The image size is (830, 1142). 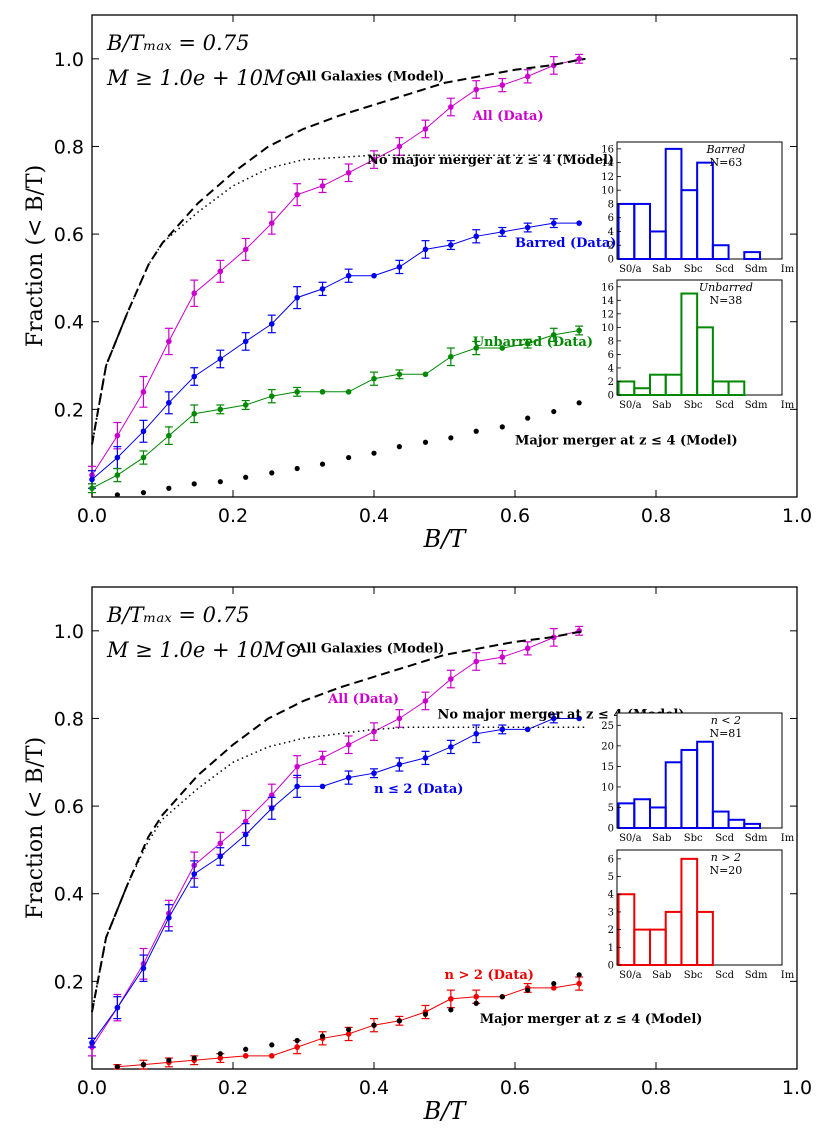 What do you see at coordinates (374, 1088) in the screenshot?
I see `x-tick-label: 0.4` at bounding box center [374, 1088].